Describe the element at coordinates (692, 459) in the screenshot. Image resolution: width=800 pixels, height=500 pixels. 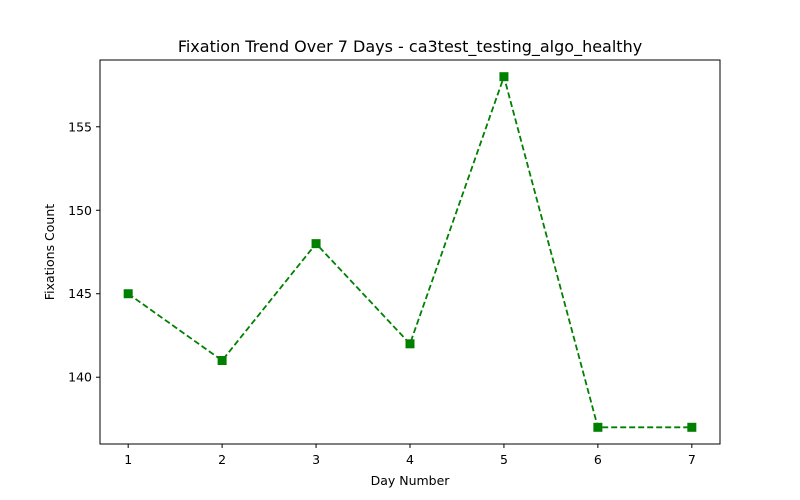
I see `x-tick-label: 7` at that location.